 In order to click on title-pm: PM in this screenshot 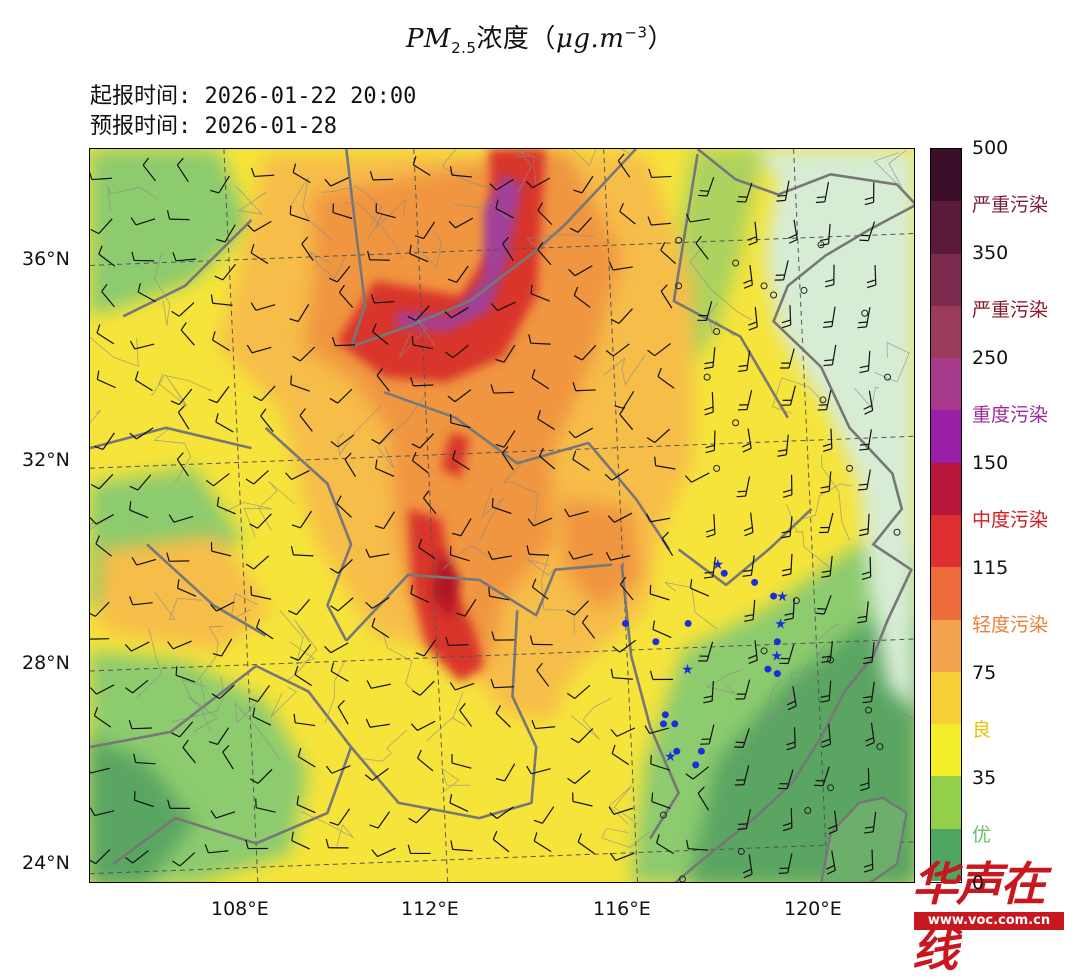, I will do `click(428, 39)`.